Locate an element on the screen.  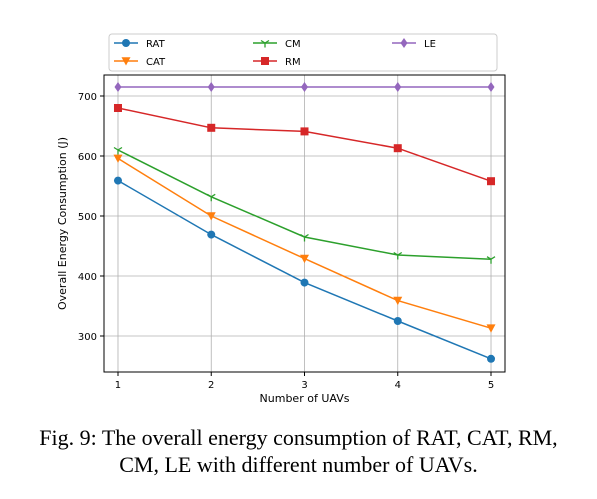
y-axis-label: Overall Energy Consumption (J) is located at coordinates (62, 223).